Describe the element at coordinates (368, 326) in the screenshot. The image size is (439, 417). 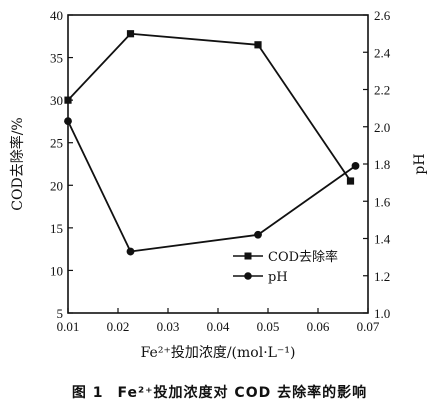
I see `x-tick-label: 0.07` at that location.